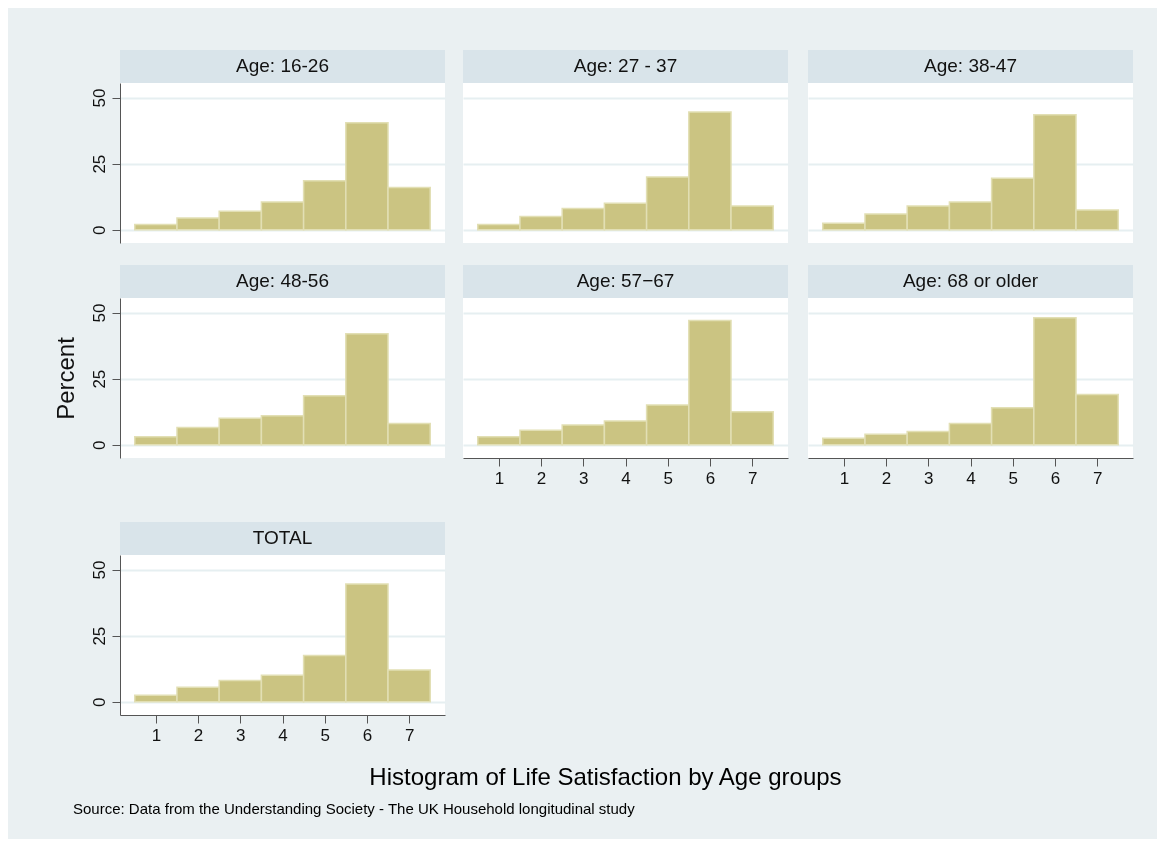 This screenshot has width=1165, height=847. I want to click on chart-title: TOTAL, so click(282, 537).